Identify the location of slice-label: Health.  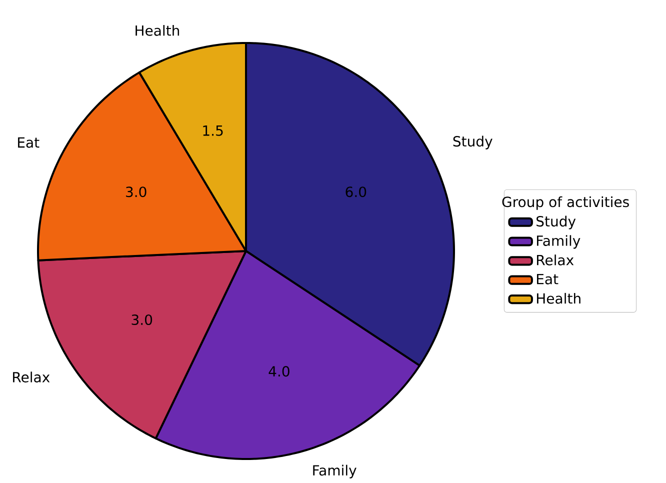
(158, 30).